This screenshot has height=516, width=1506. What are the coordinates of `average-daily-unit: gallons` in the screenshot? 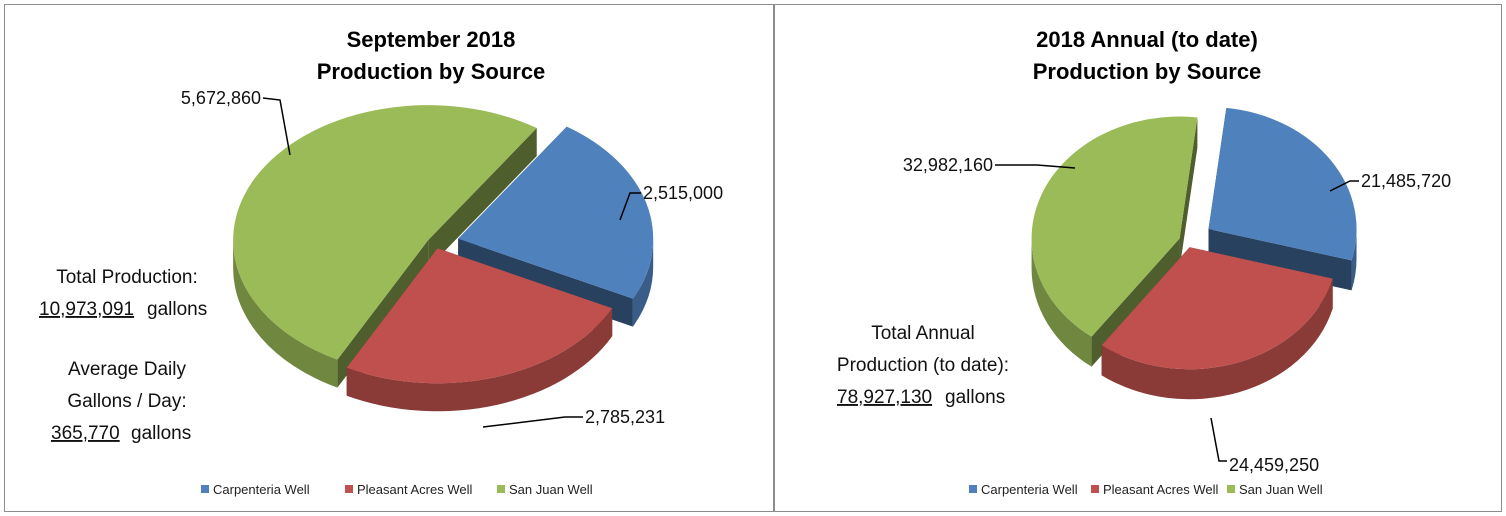 It's located at (161, 433).